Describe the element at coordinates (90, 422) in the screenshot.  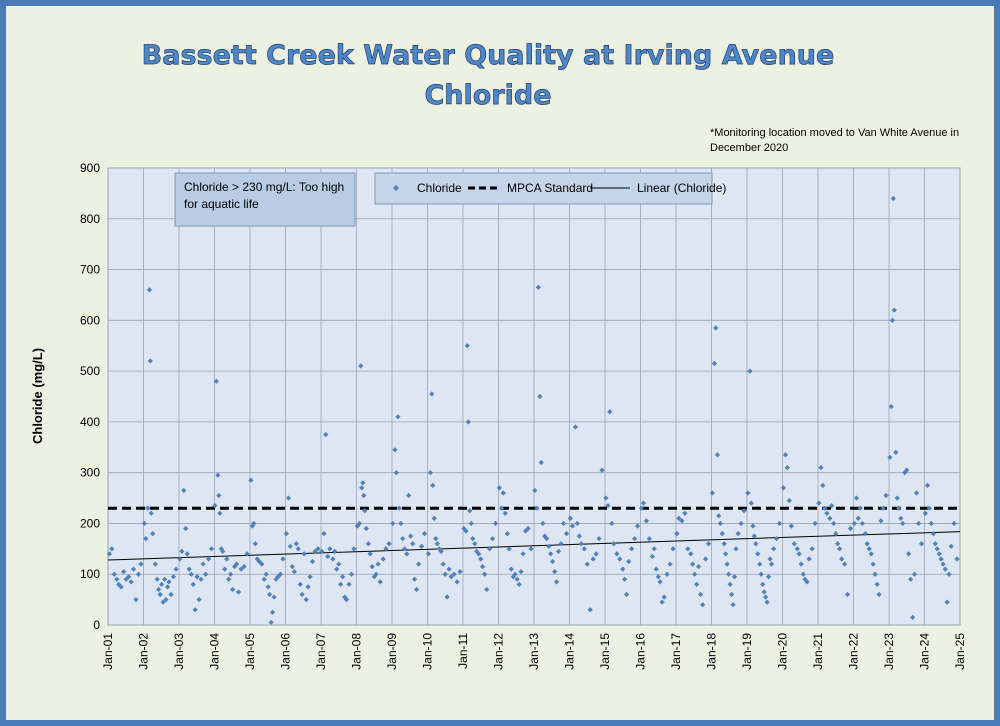
I see `y-tick-label: 400` at that location.